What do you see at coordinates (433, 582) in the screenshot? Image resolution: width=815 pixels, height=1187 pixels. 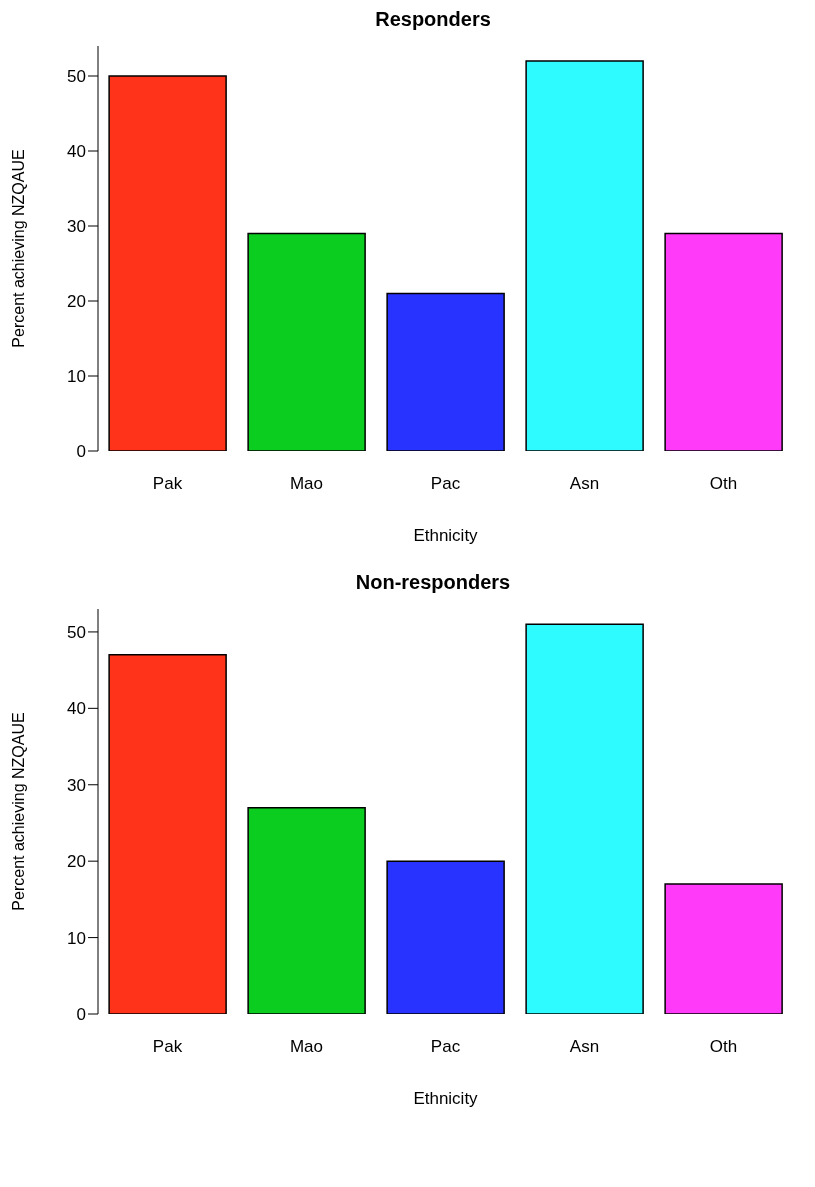 I see `chart-title: Non-responders` at bounding box center [433, 582].